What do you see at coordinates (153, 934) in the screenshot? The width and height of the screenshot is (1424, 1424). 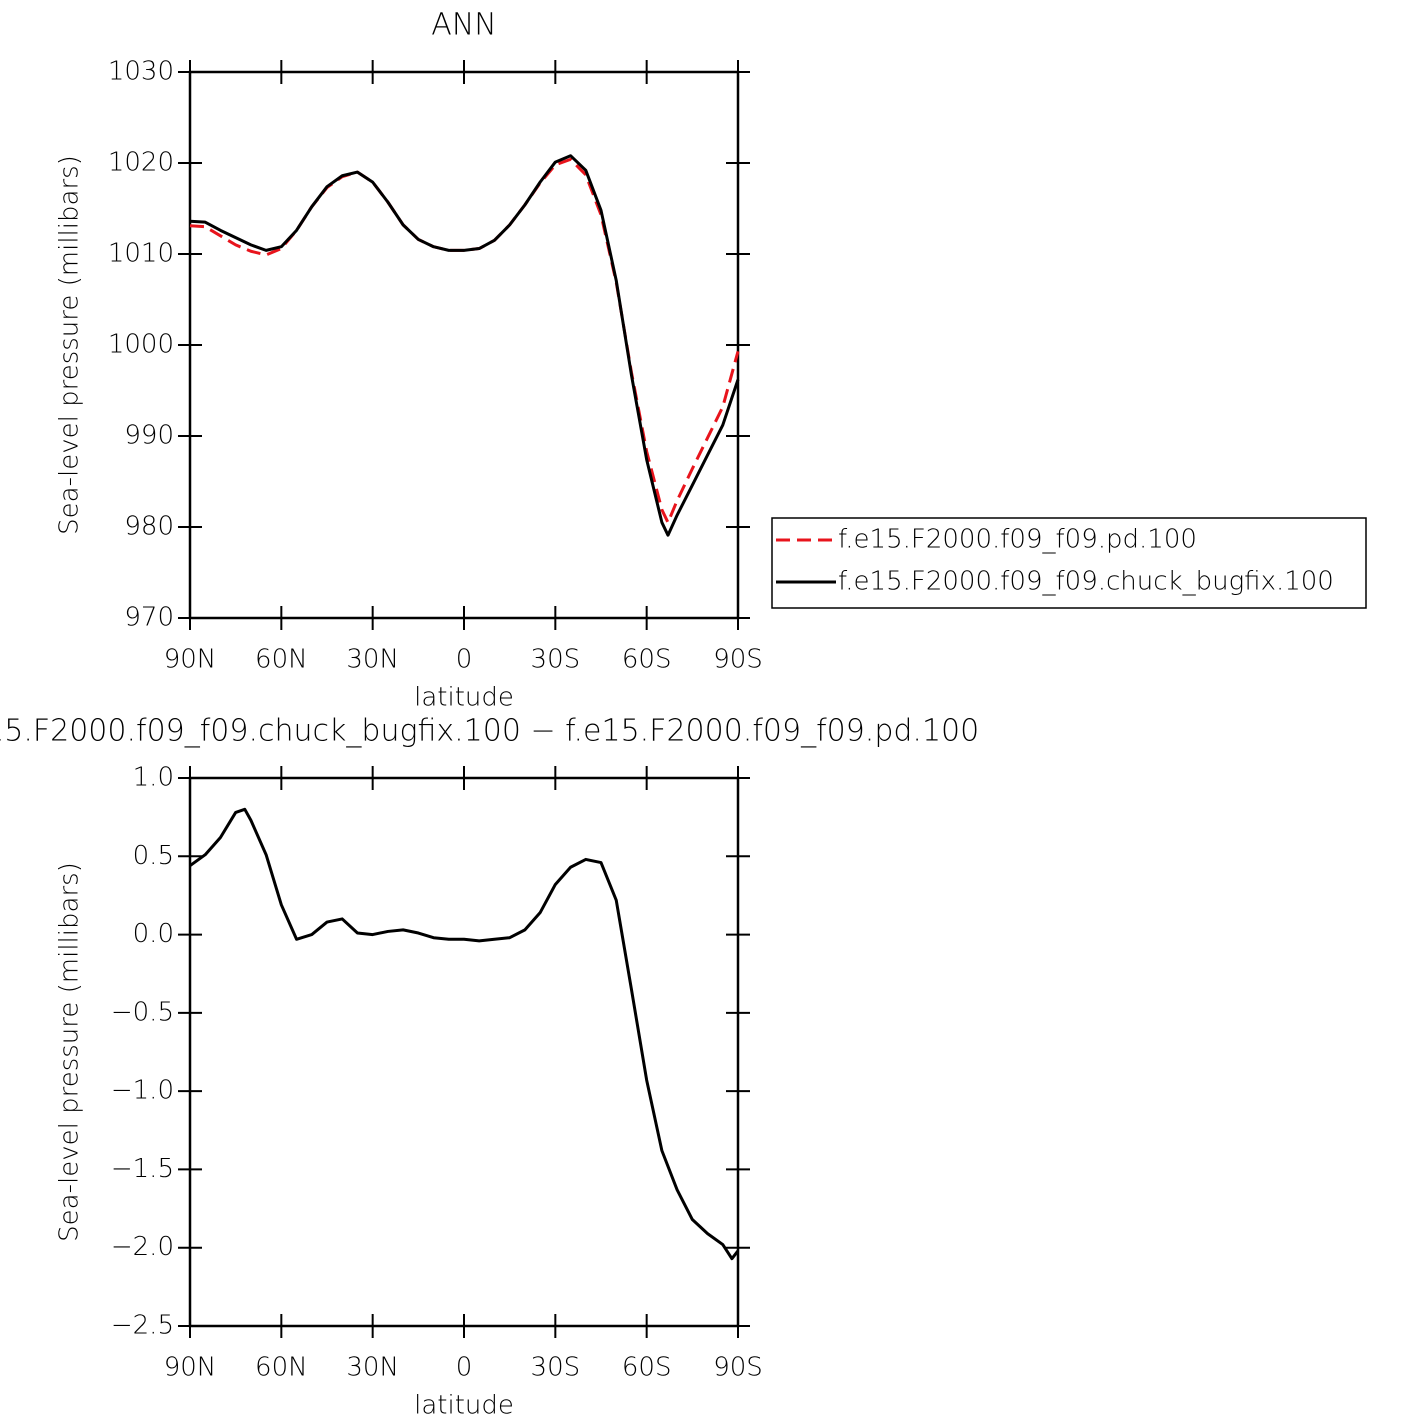 I see `y-tick-label: 0.0` at bounding box center [153, 934].